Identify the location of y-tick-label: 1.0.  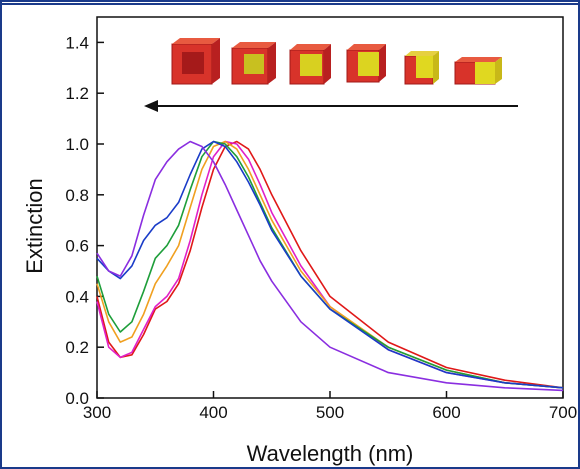
(77, 144).